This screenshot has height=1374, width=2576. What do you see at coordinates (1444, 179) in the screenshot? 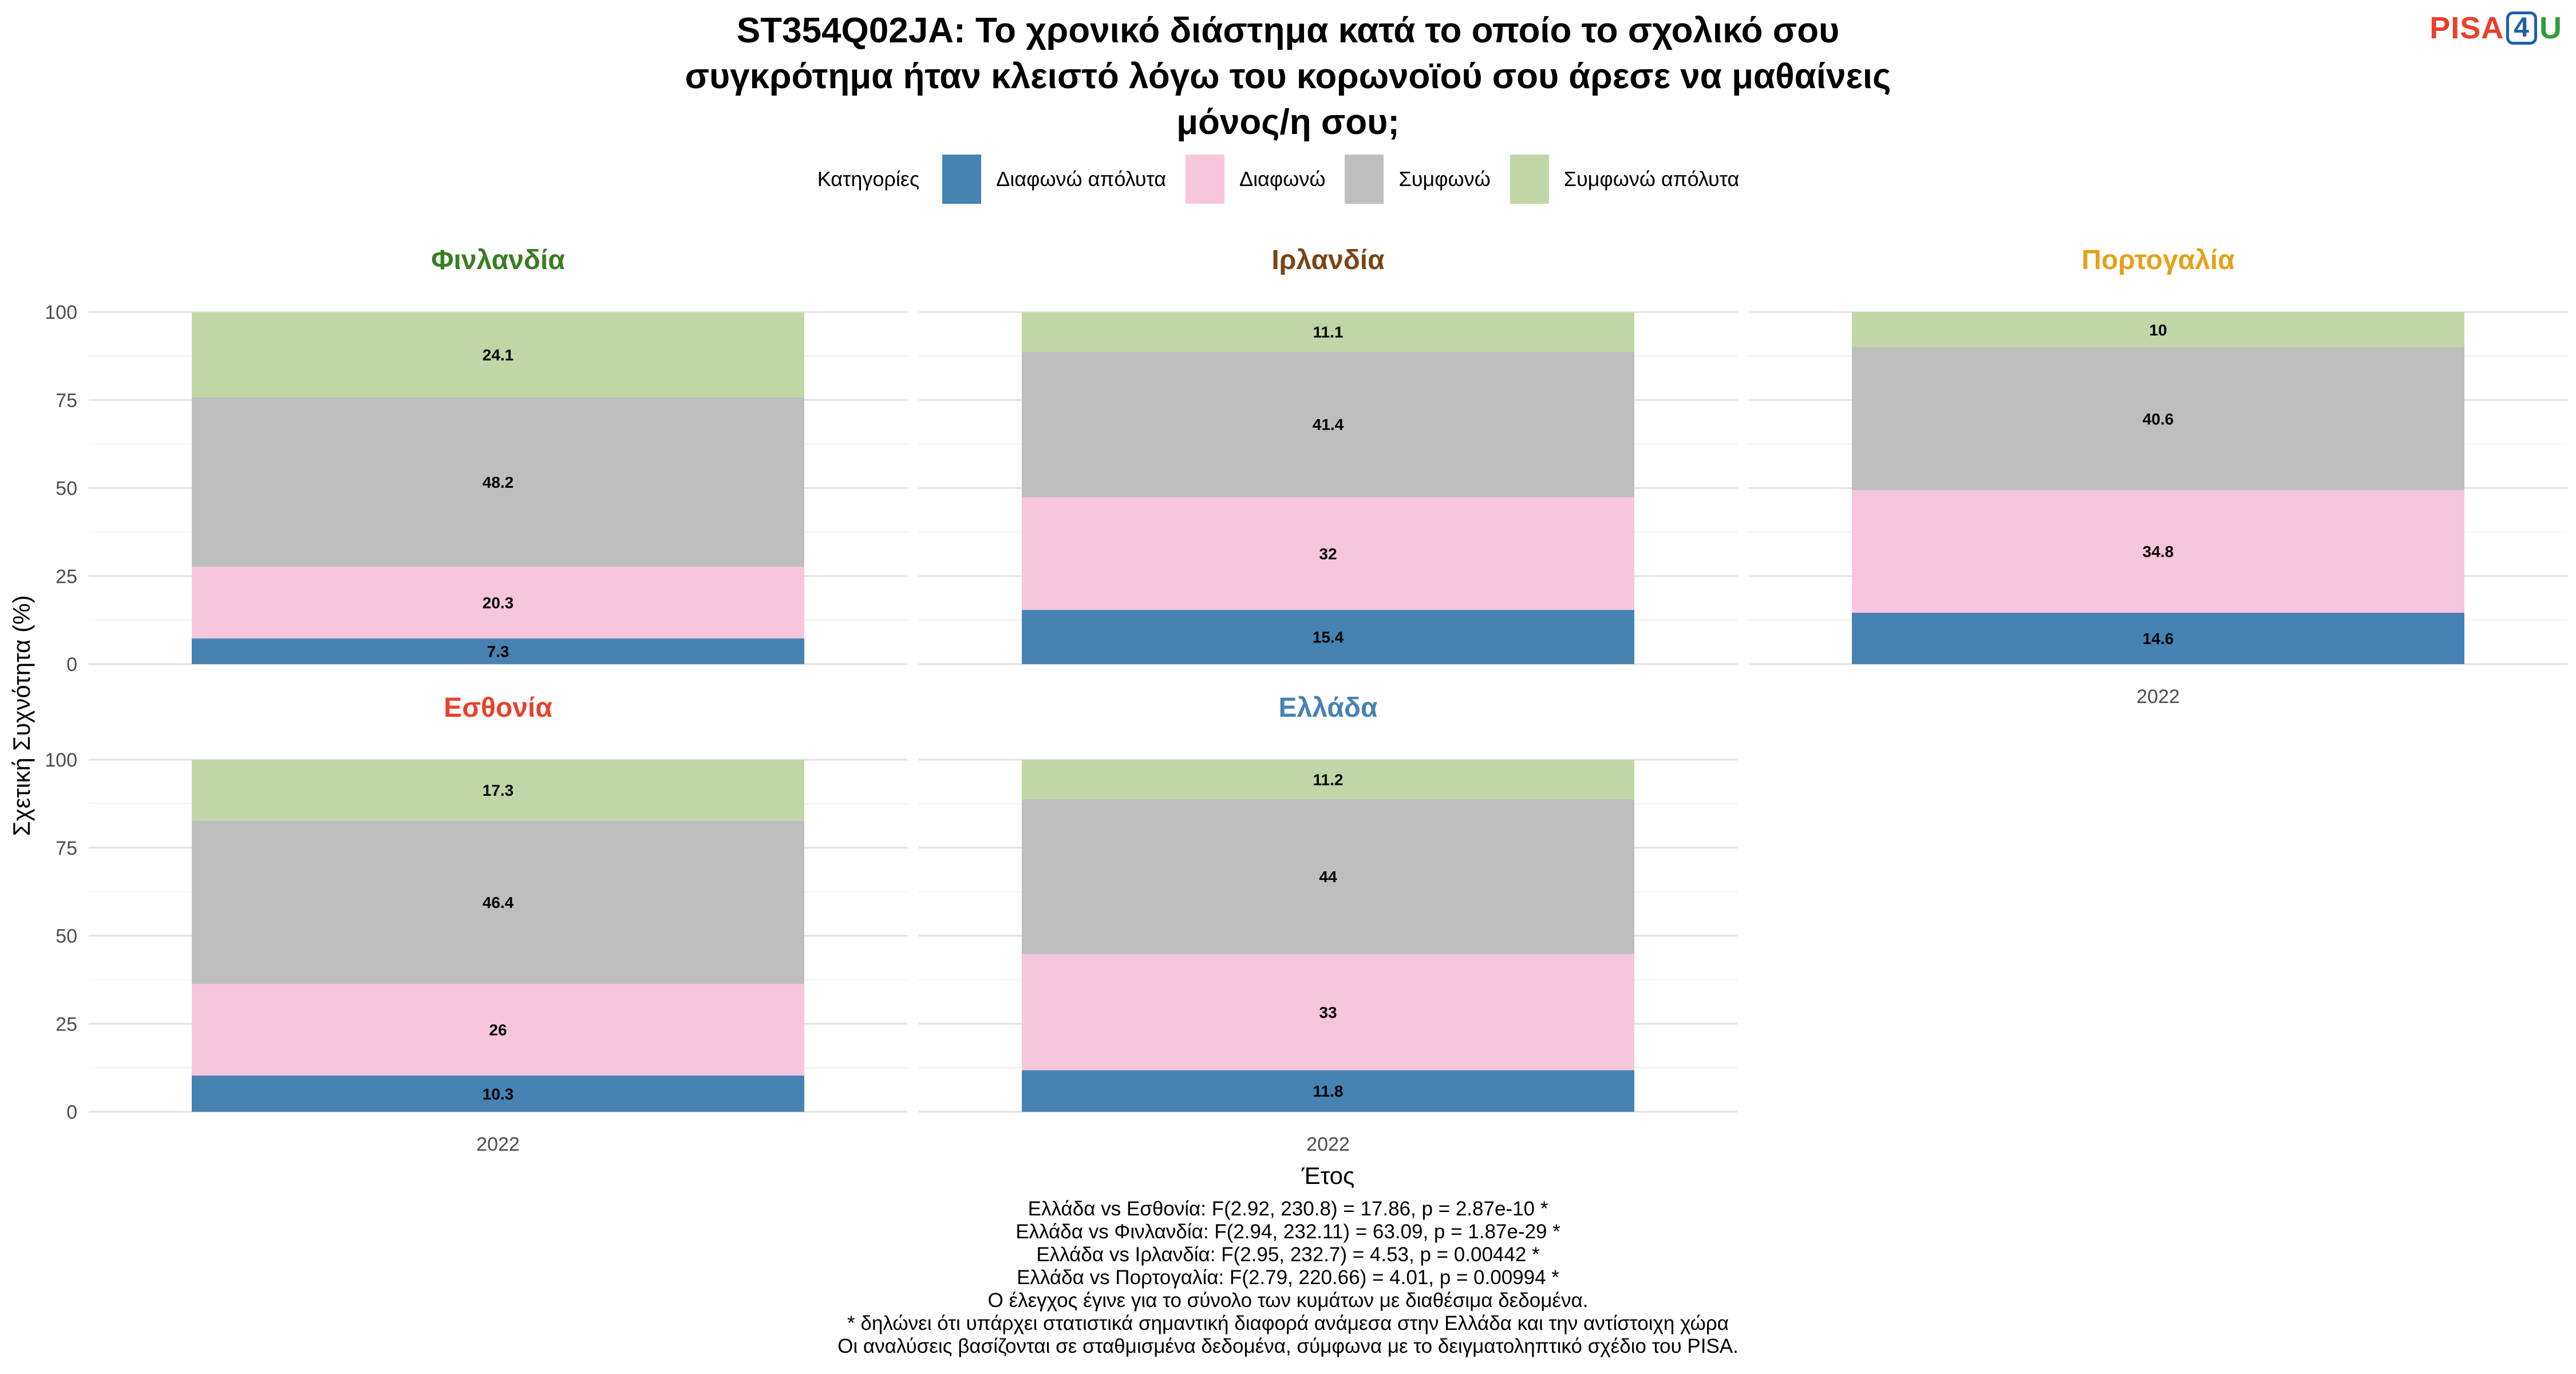
I see `legend-label-agree: Συμφωνώ` at bounding box center [1444, 179].